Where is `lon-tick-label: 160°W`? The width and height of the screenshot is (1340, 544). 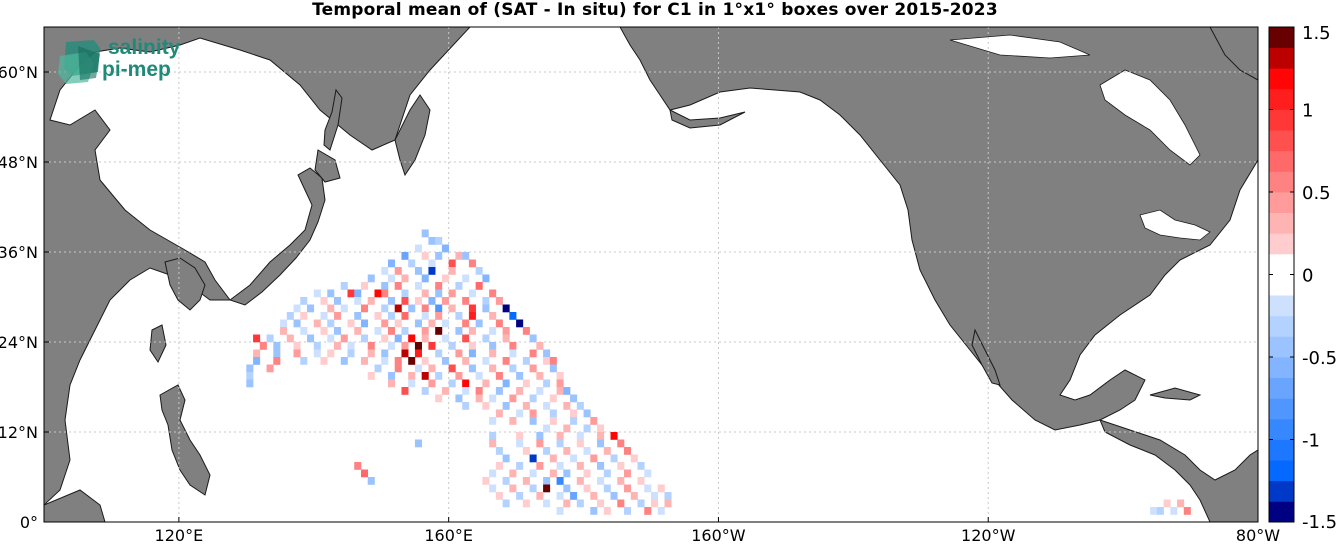 lon-tick-label: 160°W is located at coordinates (718, 535).